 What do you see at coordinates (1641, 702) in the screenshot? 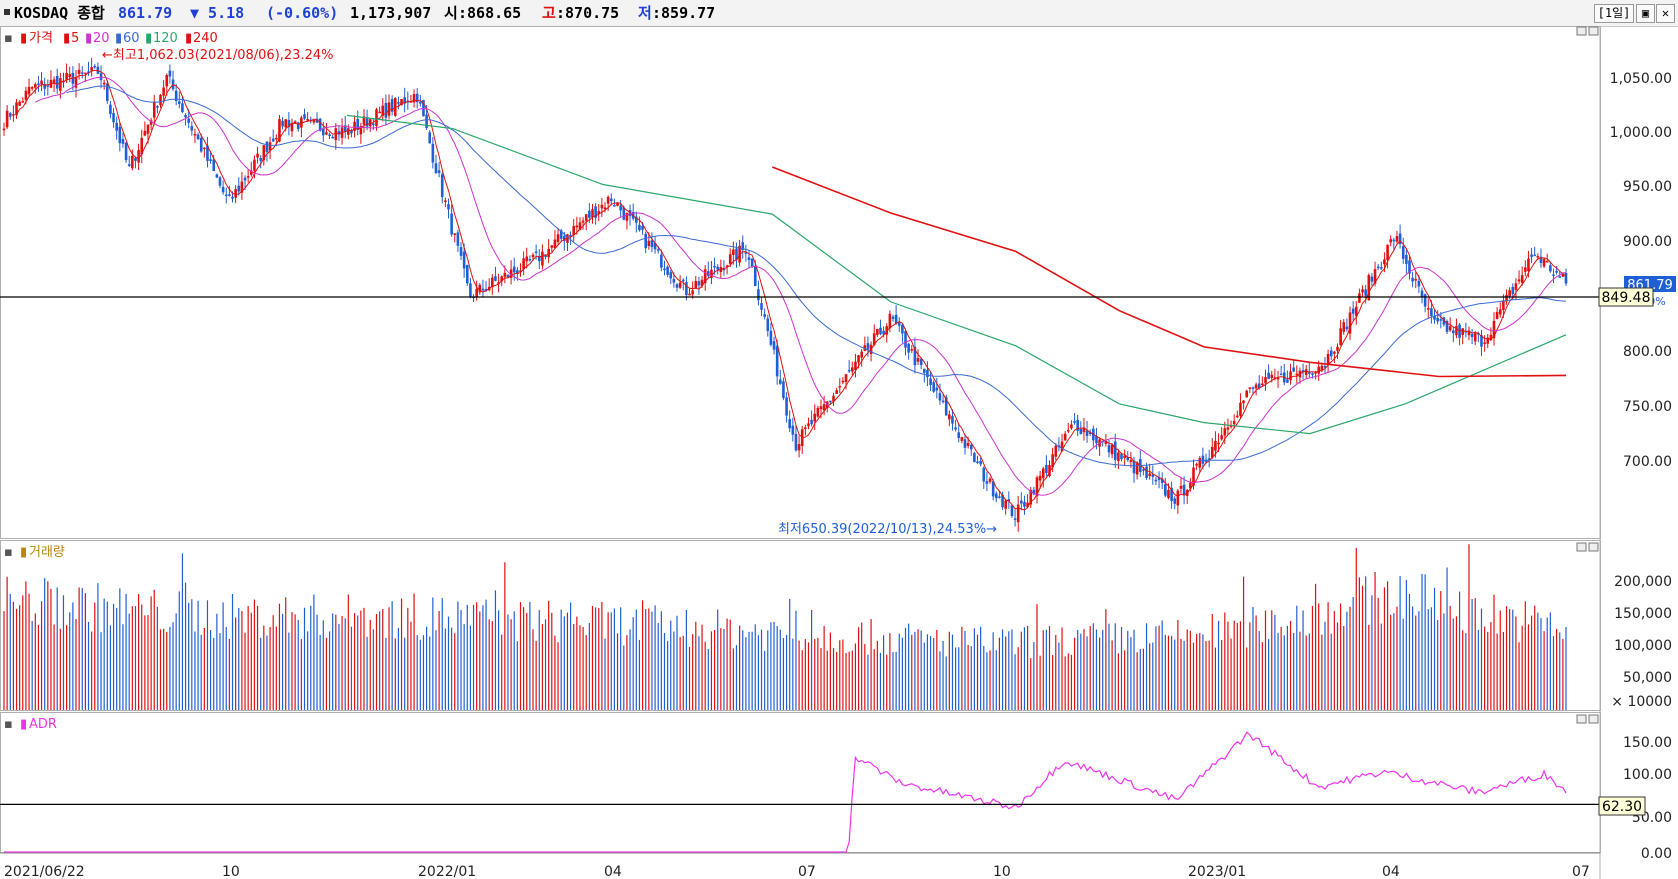
I see `volume-unit: × 10000` at bounding box center [1641, 702].